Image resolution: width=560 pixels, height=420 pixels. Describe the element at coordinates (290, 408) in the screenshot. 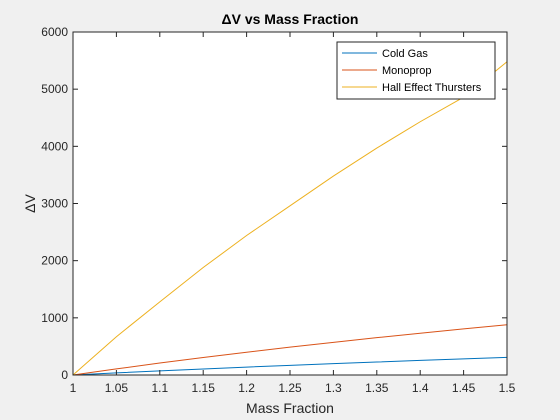

I see `x-axis-label: Mass Fraction` at that location.